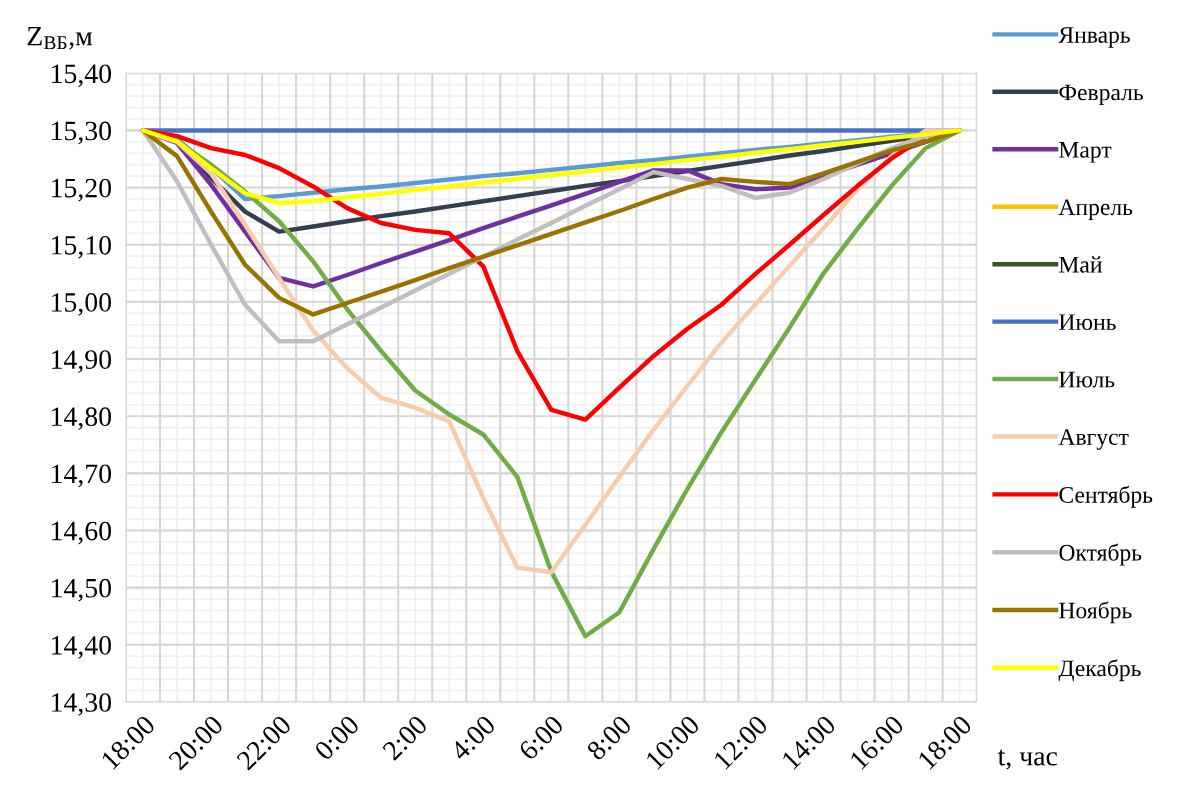 This screenshot has width=1194, height=805. Describe the element at coordinates (1094, 37) in the screenshot. I see `legend-label: Январь` at that location.